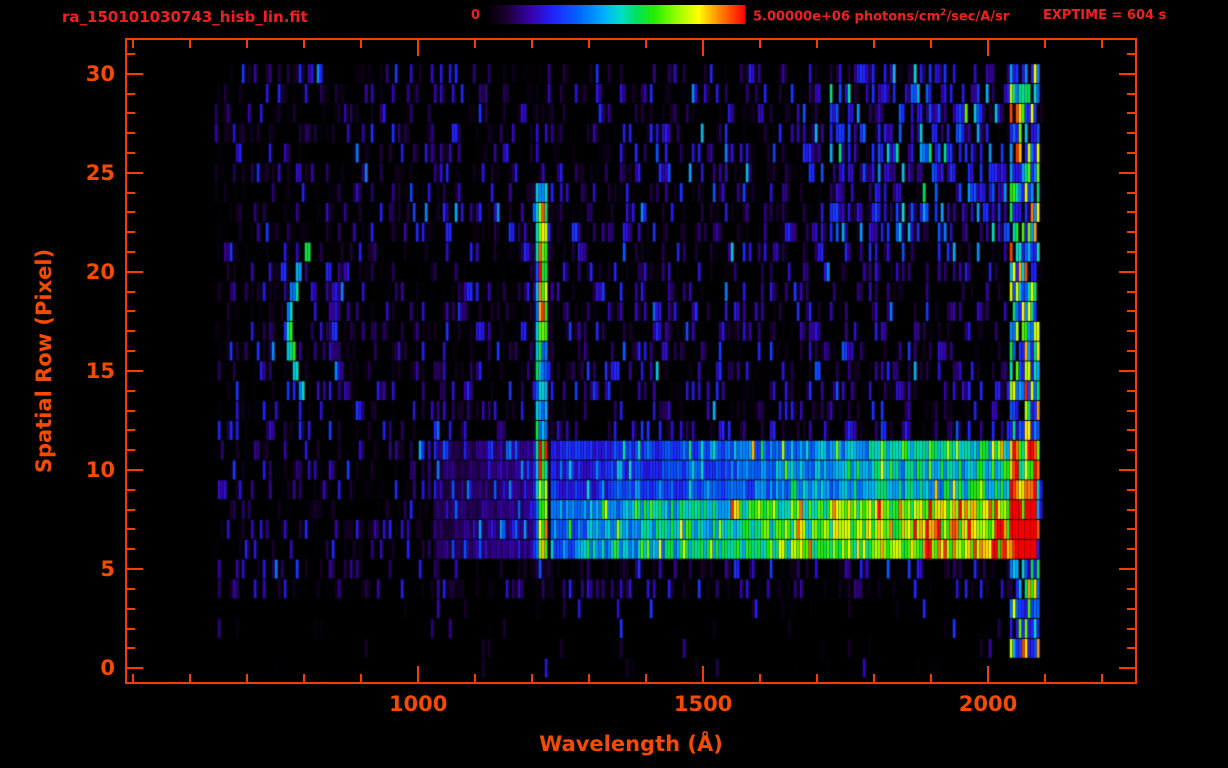  I want to click on x-axis-title: Wavelength (Å), so click(631, 744).